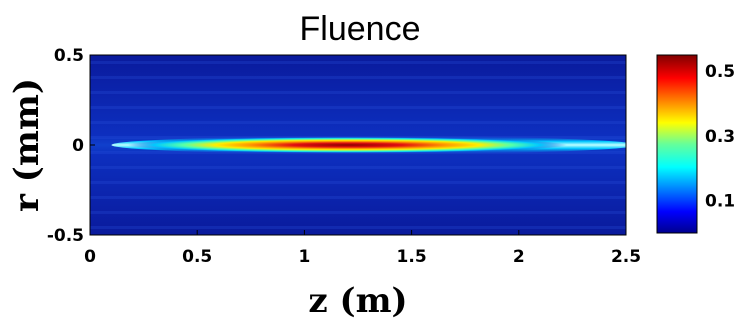 Image resolution: width=750 pixels, height=321 pixels. Describe the element at coordinates (626, 257) in the screenshot. I see `x-tick-label: 2.5` at that location.